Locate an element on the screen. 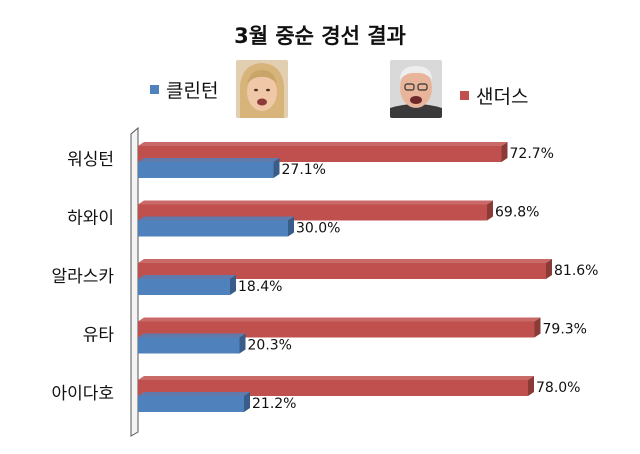  value-label-sanders-1: 69.8% is located at coordinates (517, 213).